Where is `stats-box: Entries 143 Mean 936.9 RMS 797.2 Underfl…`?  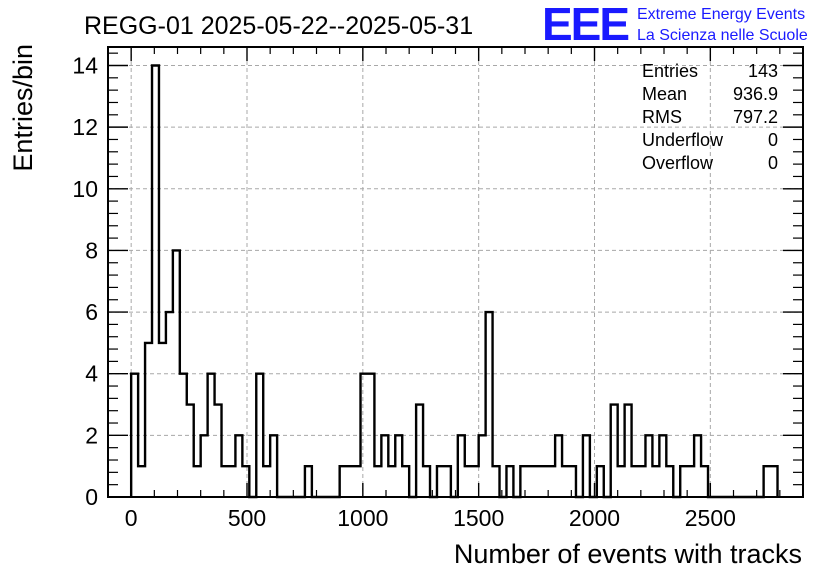 stats-box: Entries 143 Mean 936.9 RMS 797.2 Underfl… is located at coordinates (710, 117).